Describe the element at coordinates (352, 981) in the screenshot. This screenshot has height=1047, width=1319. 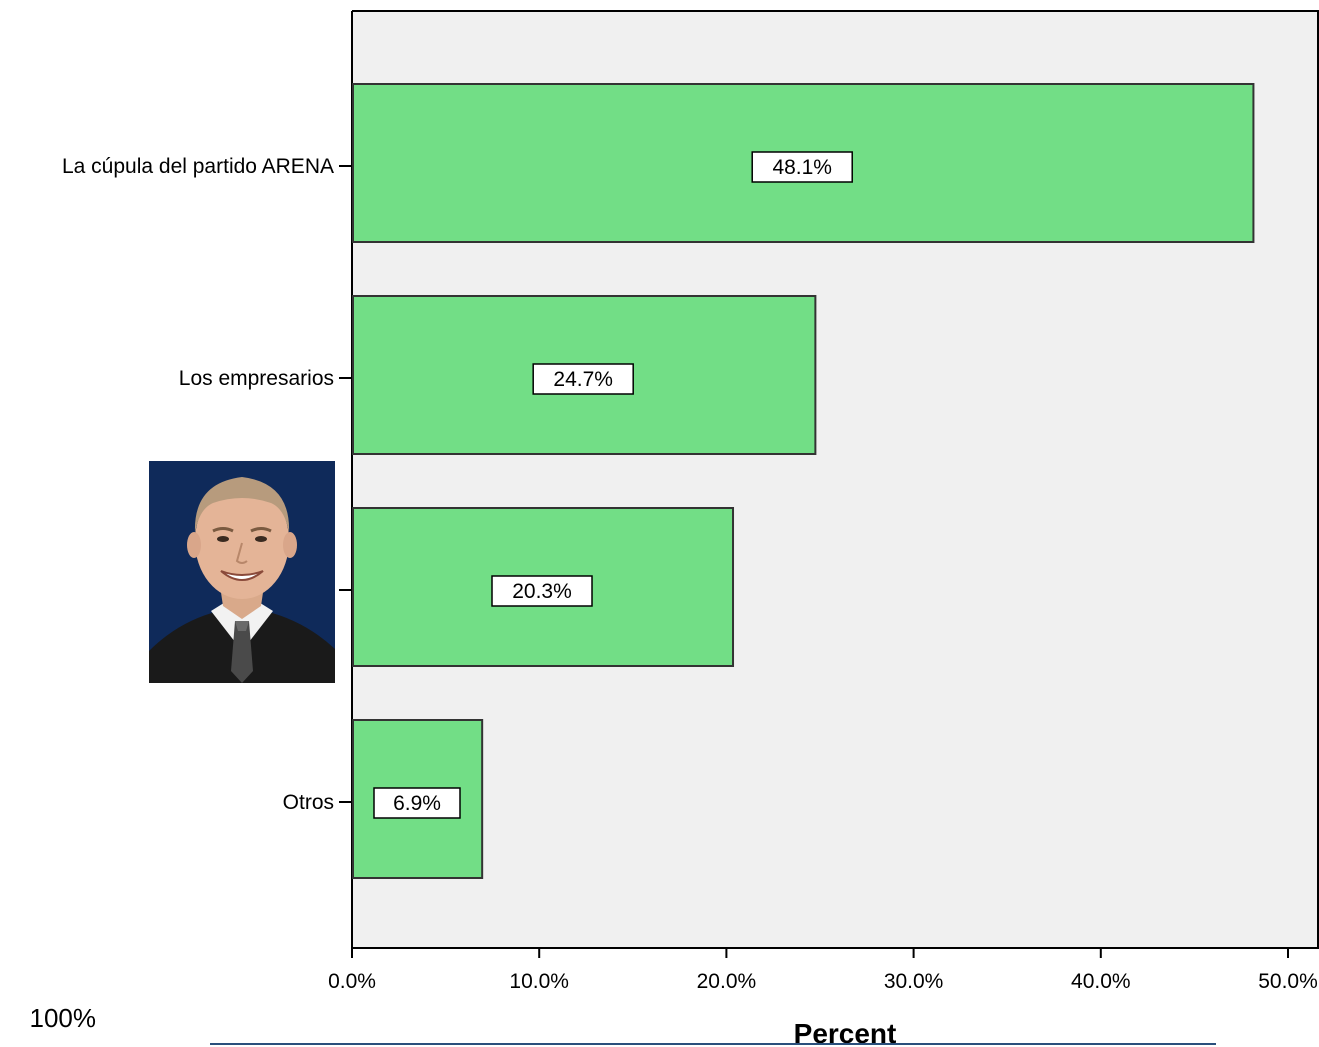
I see `x-tick-label-0: 0.0%` at that location.